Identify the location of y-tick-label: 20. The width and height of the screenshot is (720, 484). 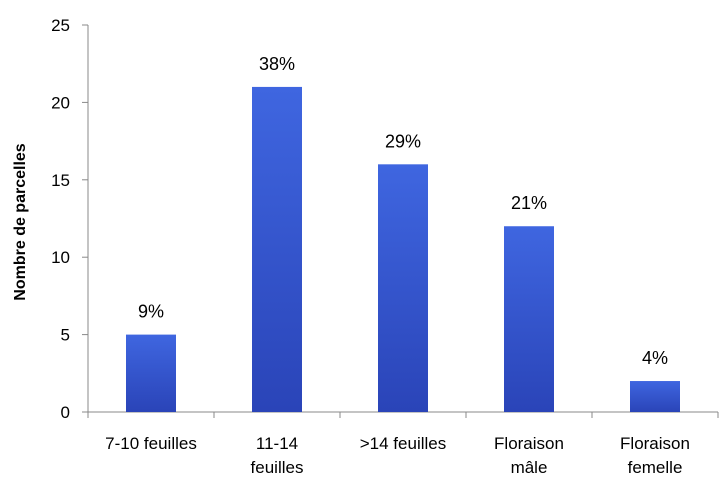
(60, 102).